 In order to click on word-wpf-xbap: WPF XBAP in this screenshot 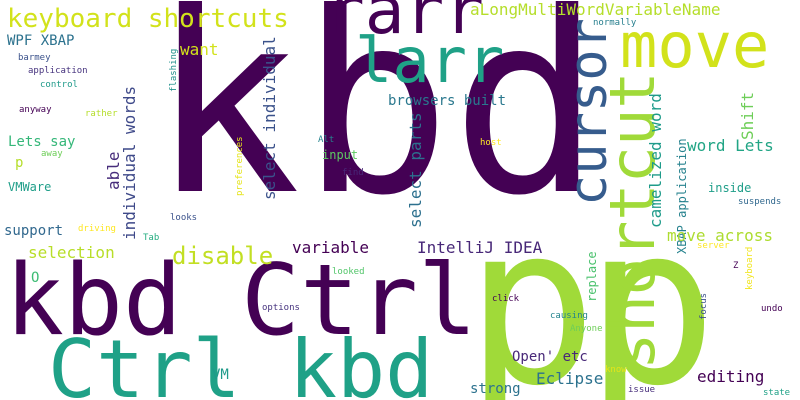, I will do `click(41, 41)`.